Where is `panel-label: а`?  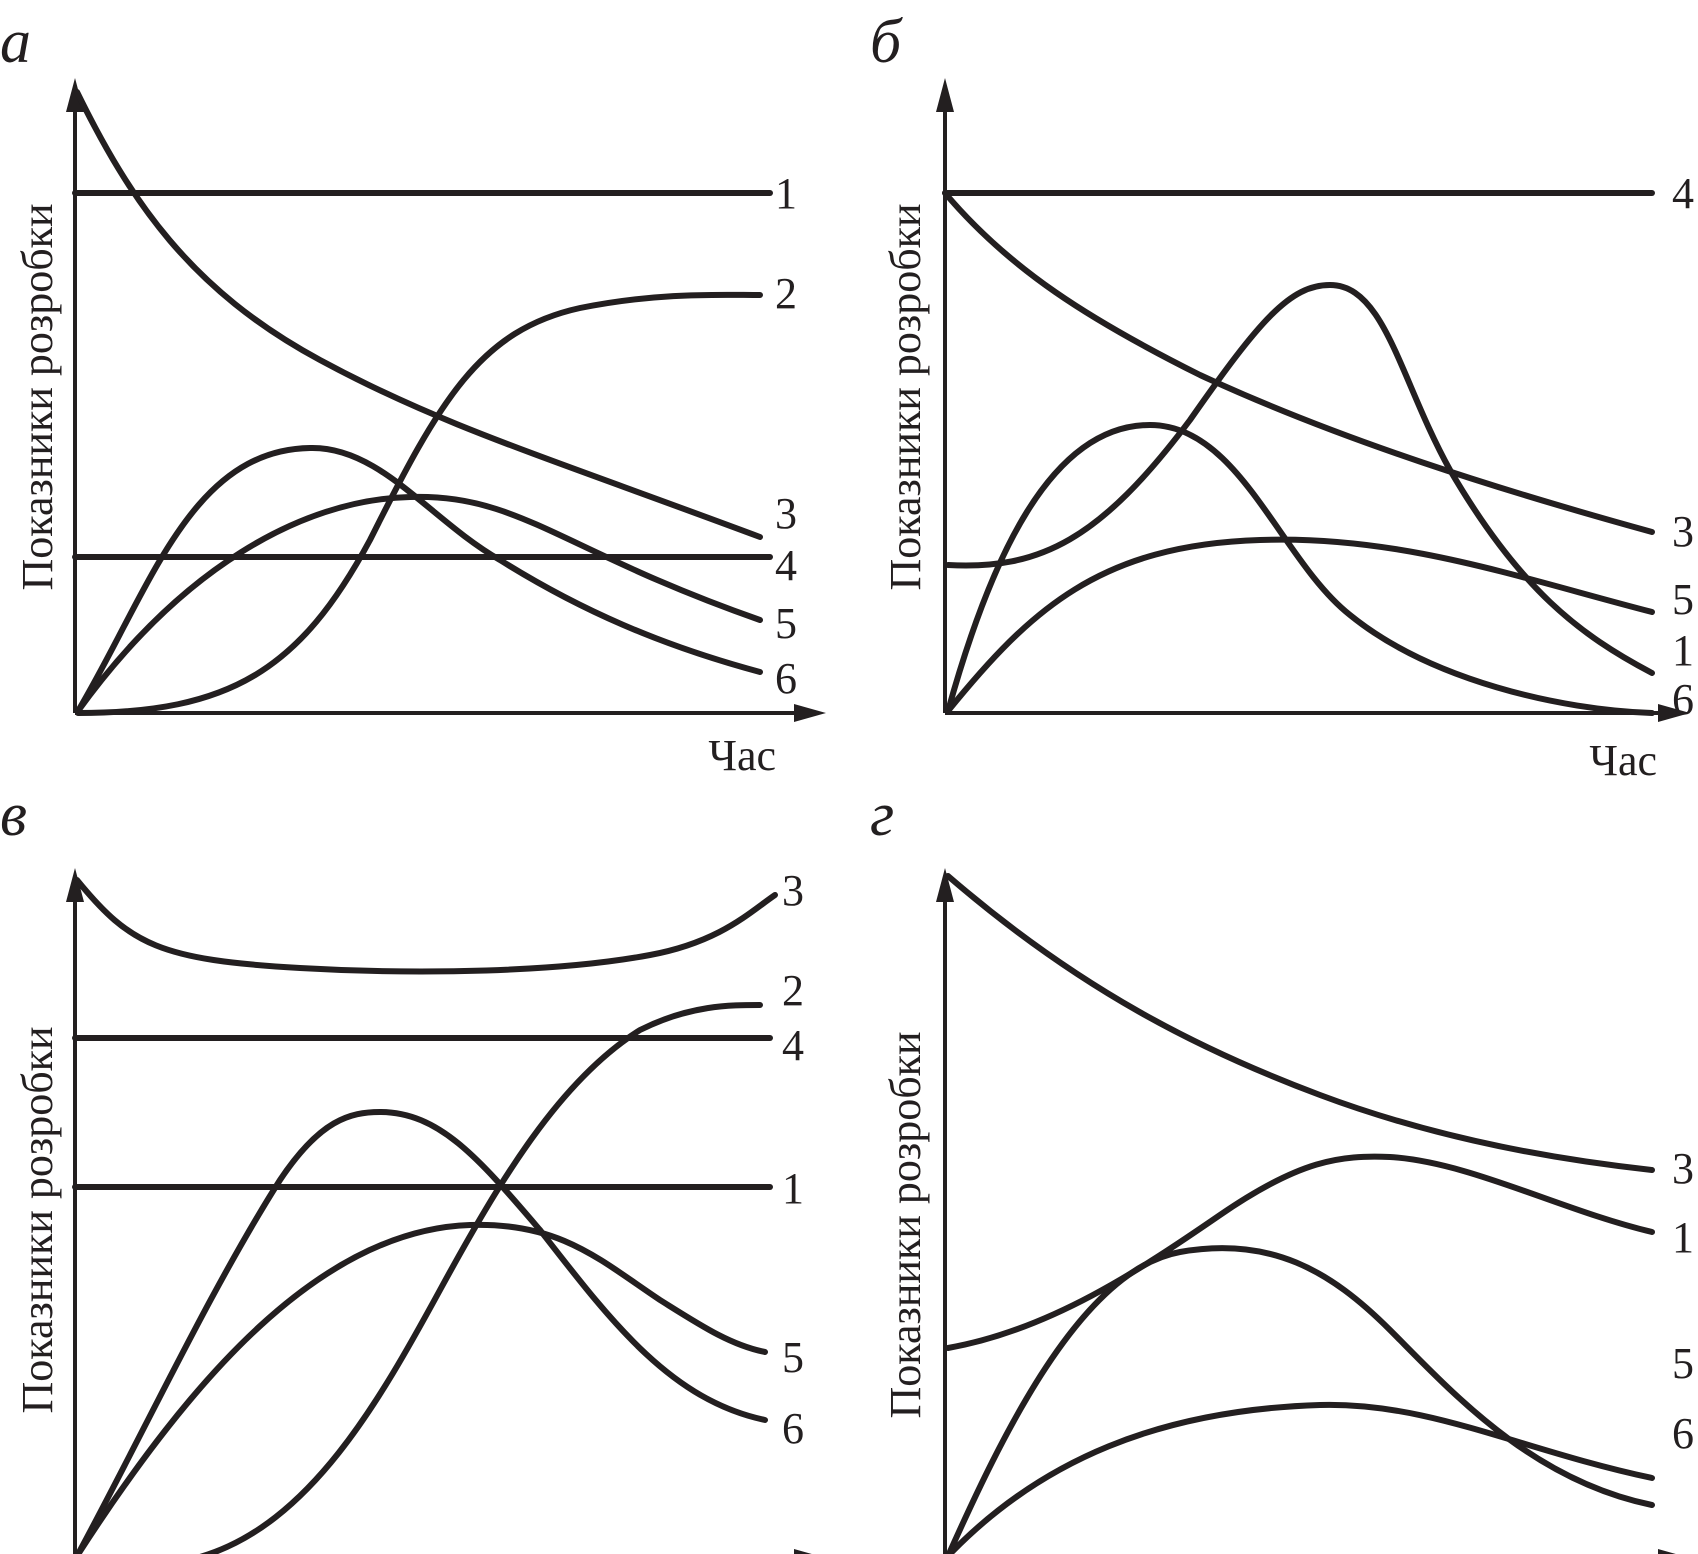
panel-label: а is located at coordinates (15, 42).